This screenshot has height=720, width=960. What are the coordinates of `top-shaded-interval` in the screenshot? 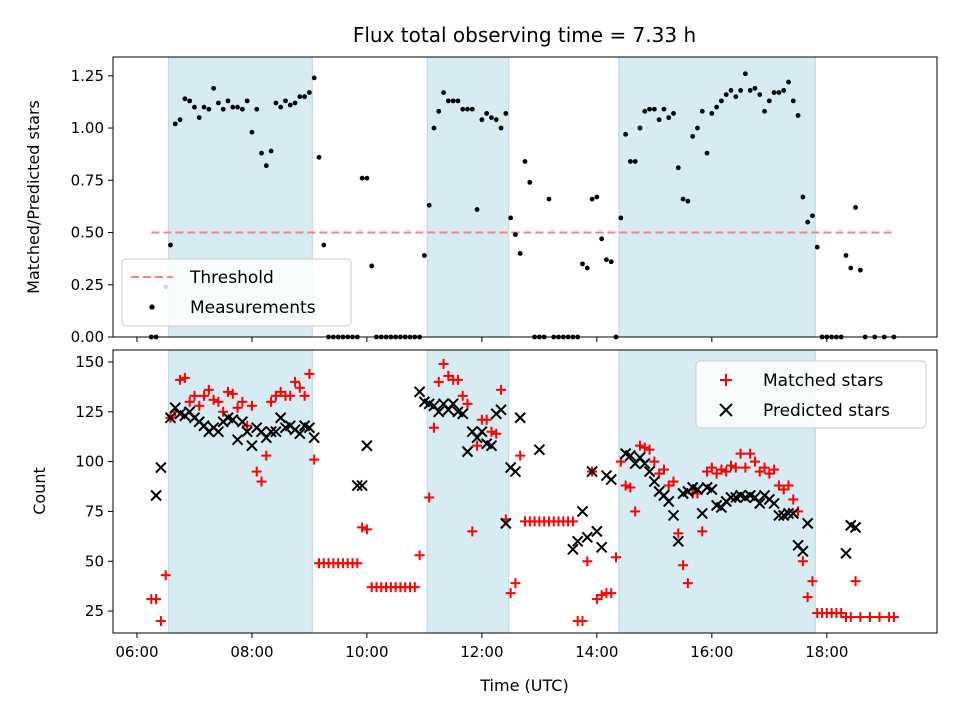 It's located at (468, 197).